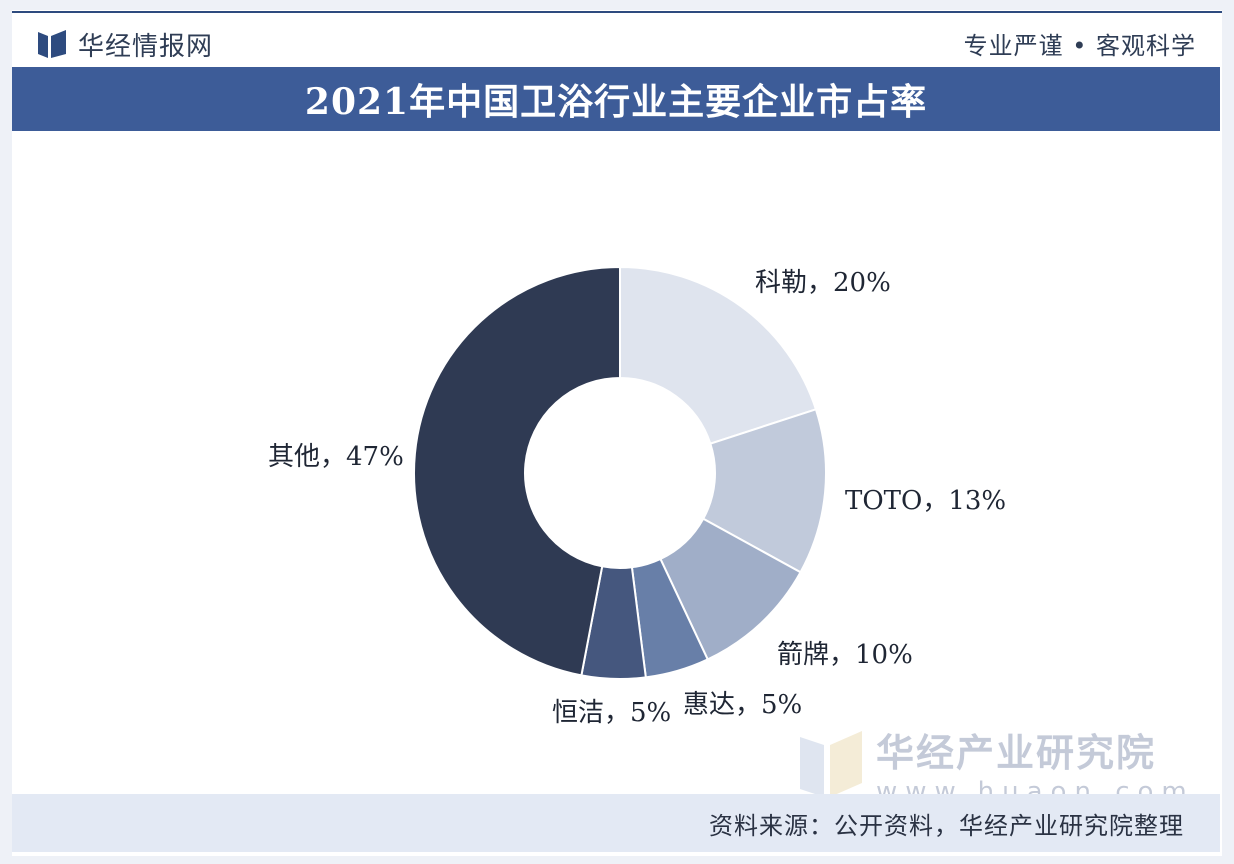 The height and width of the screenshot is (864, 1234). I want to click on slice-label-arrow: 箭牌，10%, so click(845, 655).